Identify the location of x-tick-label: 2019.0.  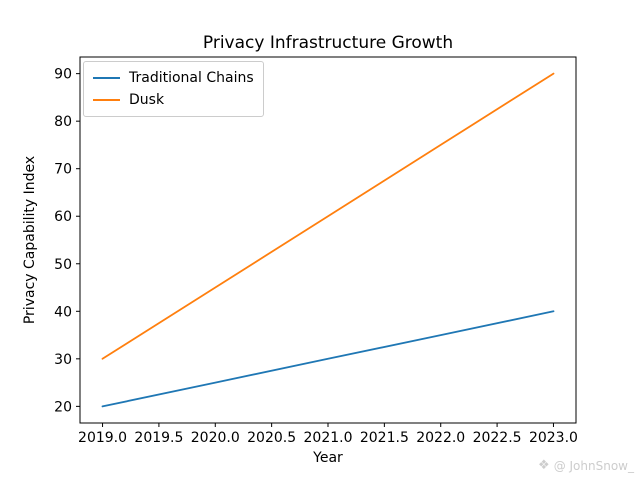
(102, 438).